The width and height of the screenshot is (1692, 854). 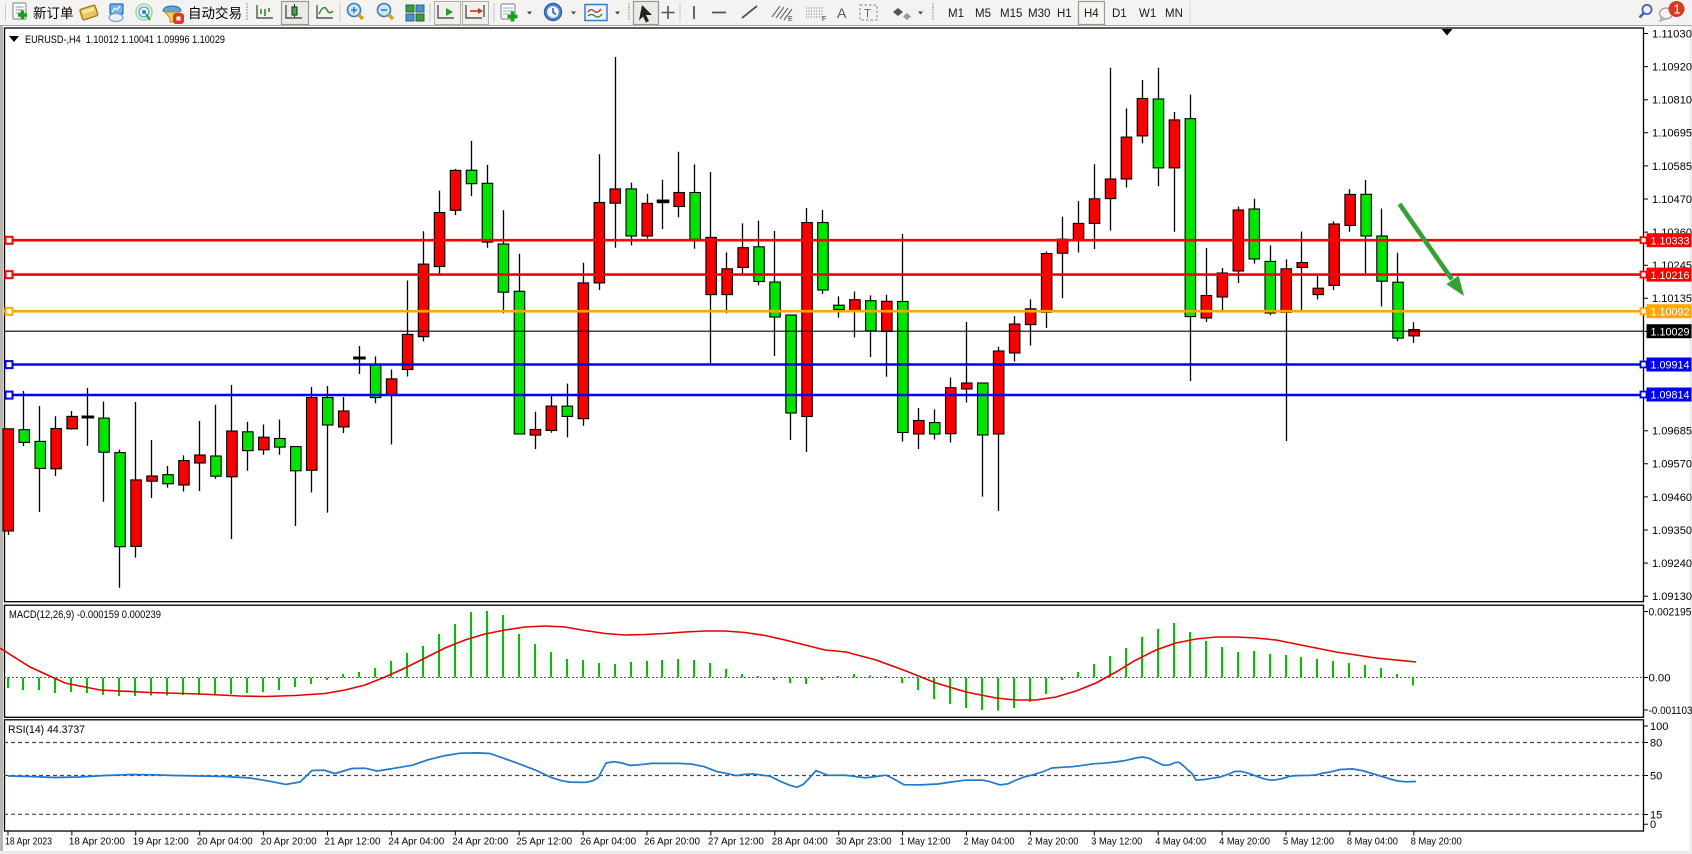 What do you see at coordinates (1039, 14) in the screenshot?
I see `svg-text: M30` at bounding box center [1039, 14].